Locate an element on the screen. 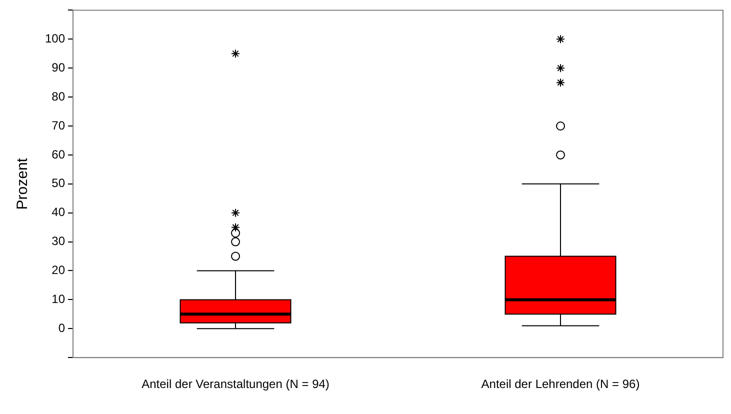 The width and height of the screenshot is (731, 414). x-tick-label: Anteil der Veranstaltungen (N = 94) is located at coordinates (236, 384).